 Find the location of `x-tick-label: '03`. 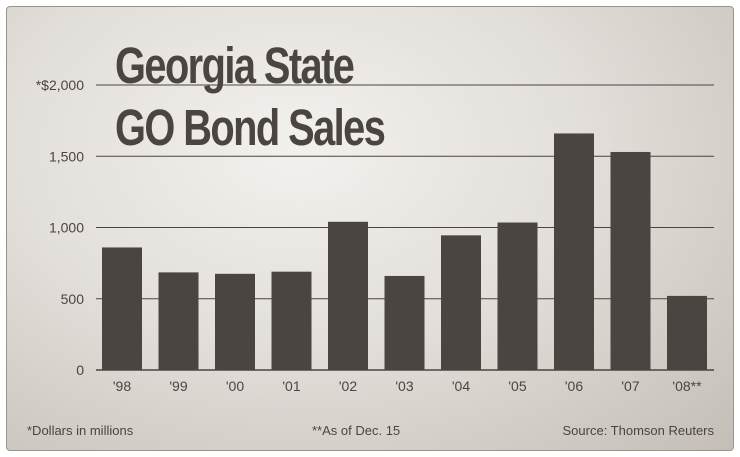

x-tick-label: '03 is located at coordinates (404, 386).